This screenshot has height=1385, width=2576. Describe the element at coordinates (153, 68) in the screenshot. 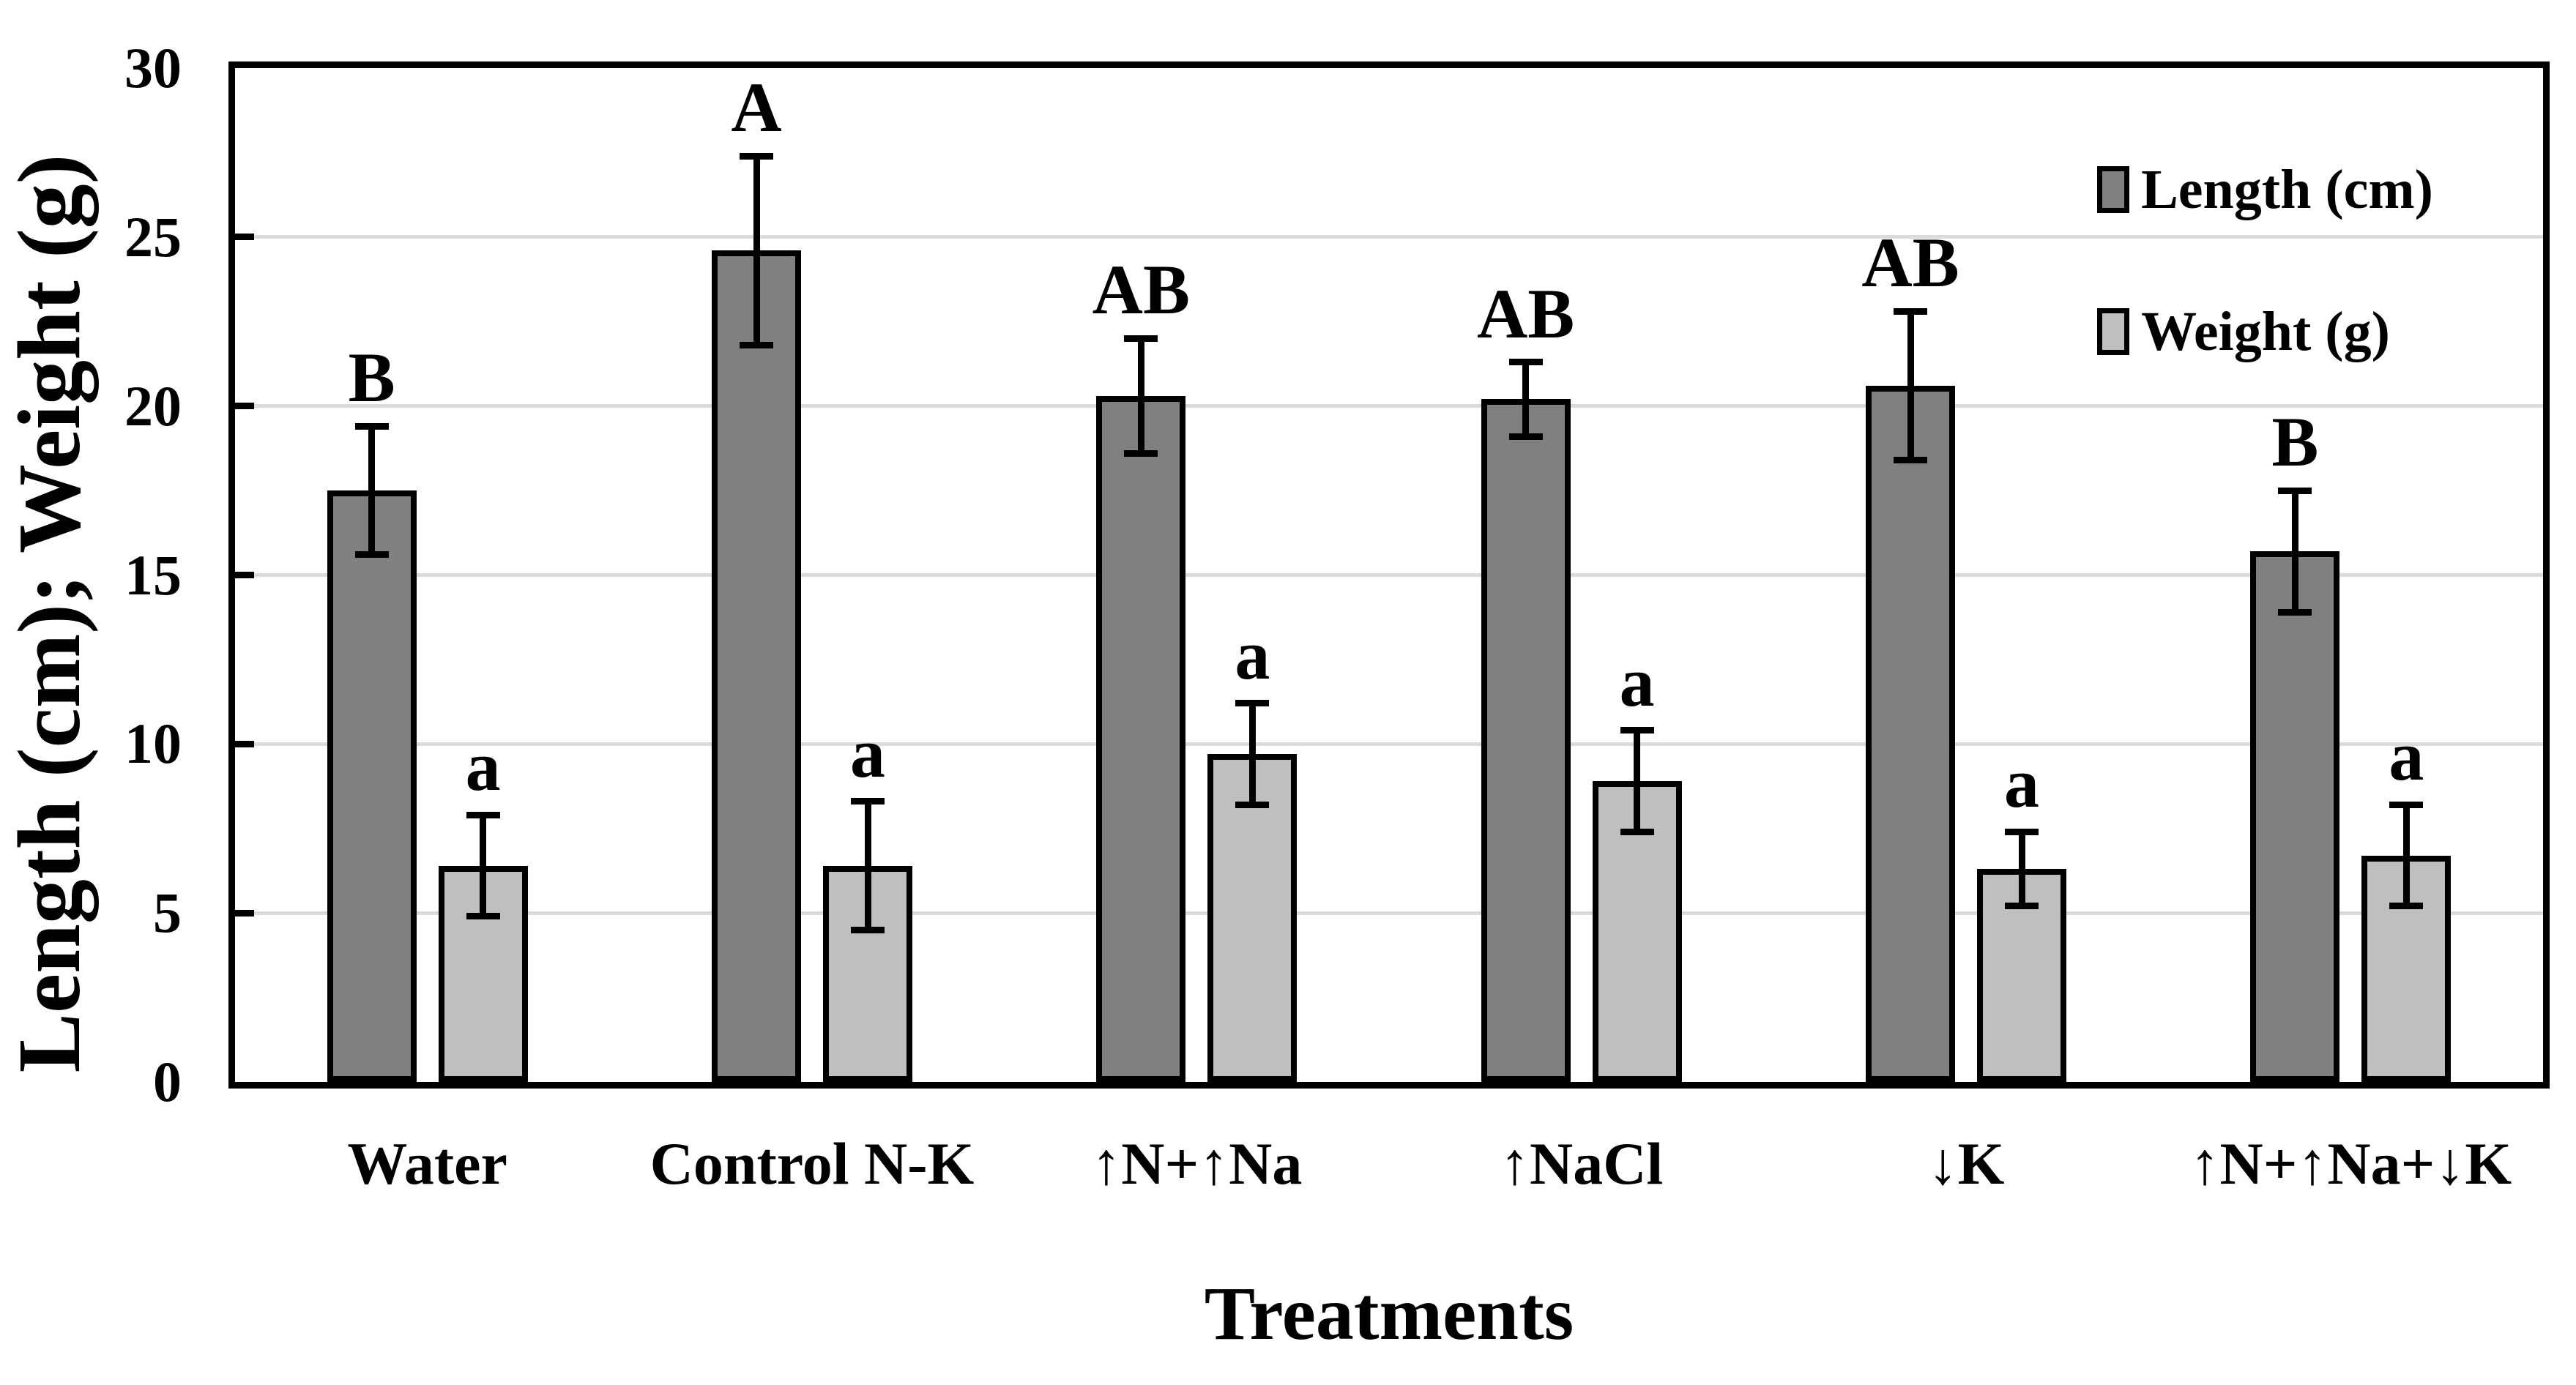

I see `y-tick-label: 30` at that location.